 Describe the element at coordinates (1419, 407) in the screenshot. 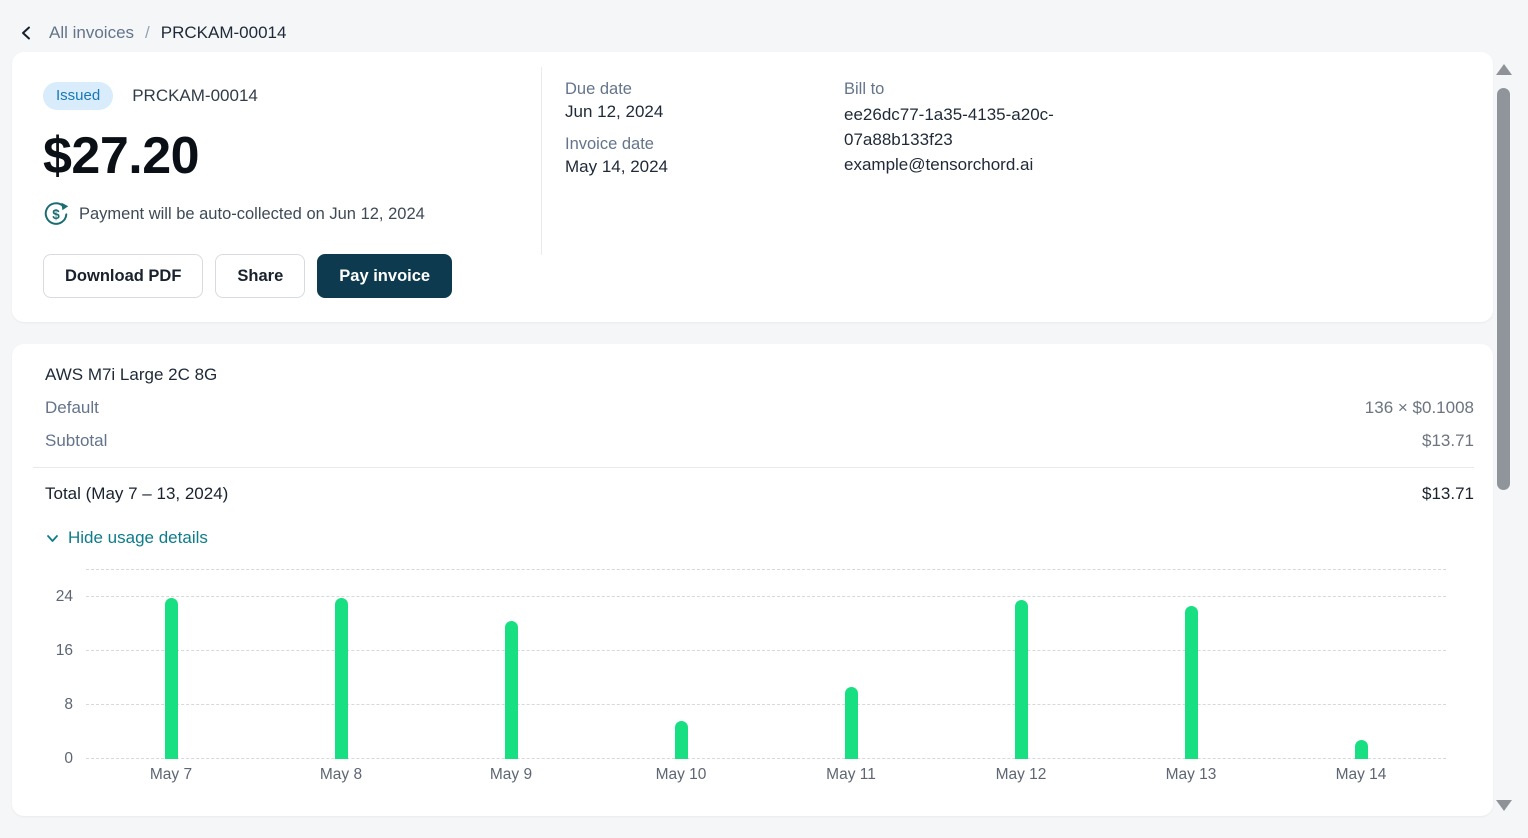

I see `line-item-value: 136 × $0.1008` at that location.